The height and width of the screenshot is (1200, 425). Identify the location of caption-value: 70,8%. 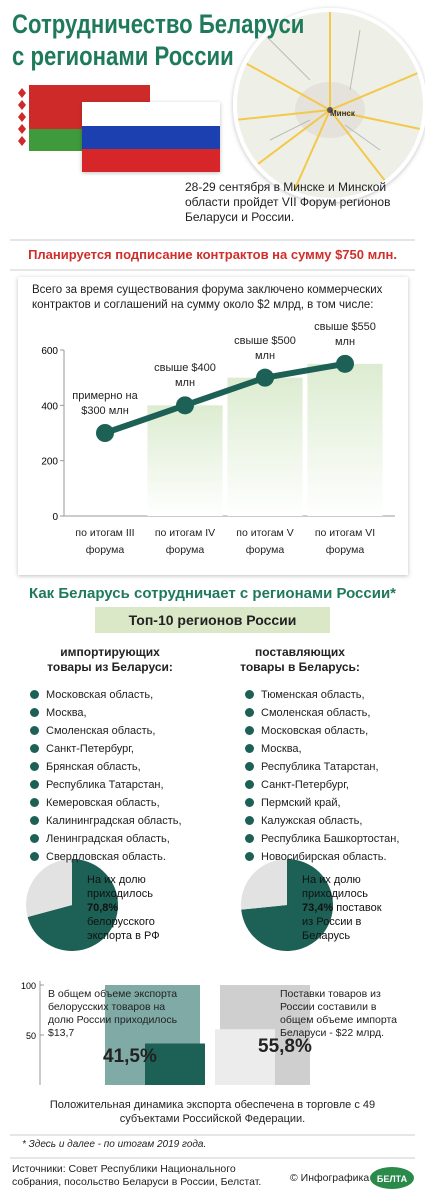
(103, 908).